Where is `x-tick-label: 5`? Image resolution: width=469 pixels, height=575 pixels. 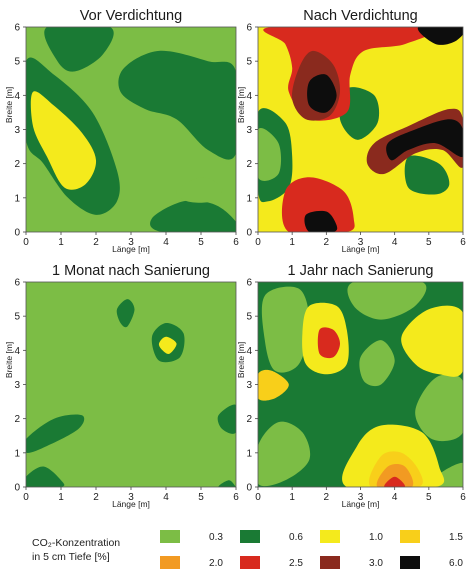
x-tick-label: 5 is located at coordinates (429, 497).